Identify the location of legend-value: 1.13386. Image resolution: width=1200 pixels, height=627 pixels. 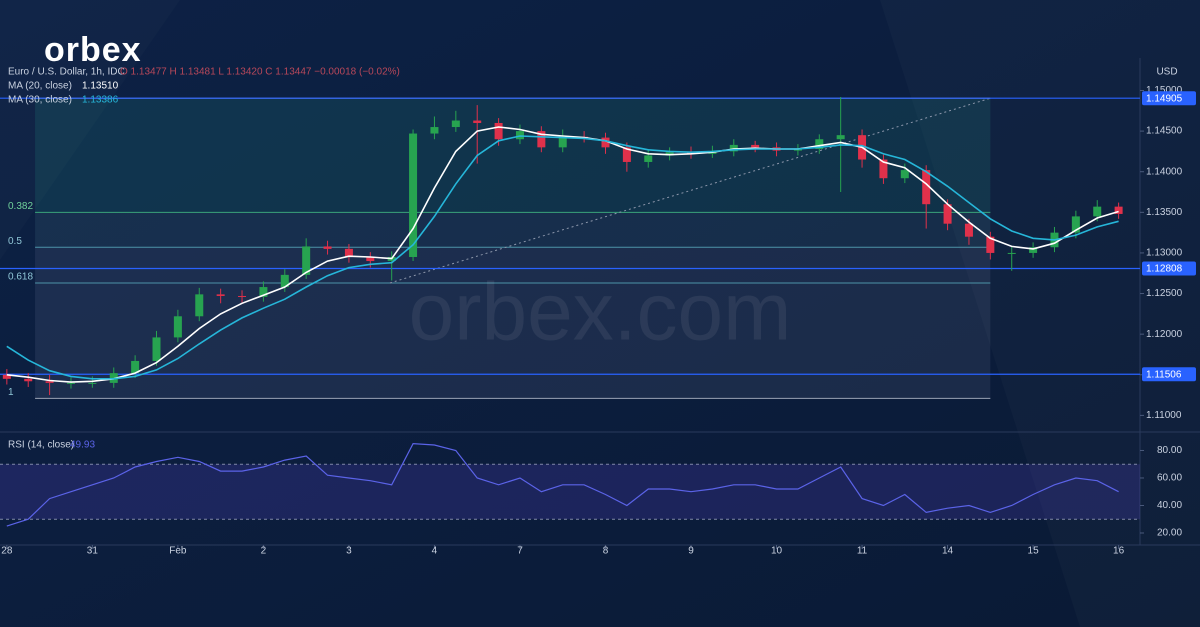
(100, 100).